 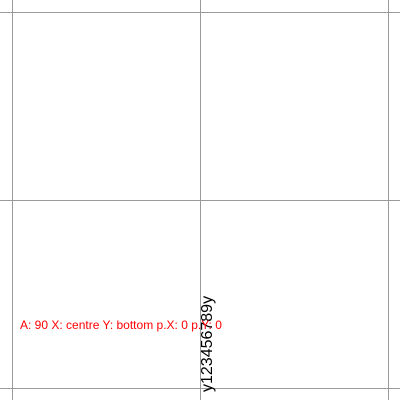 What do you see at coordinates (121, 325) in the screenshot?
I see `alignment-readout: A: 90 X: centre Y: bottom p.X: 0 p.Y: 0` at bounding box center [121, 325].